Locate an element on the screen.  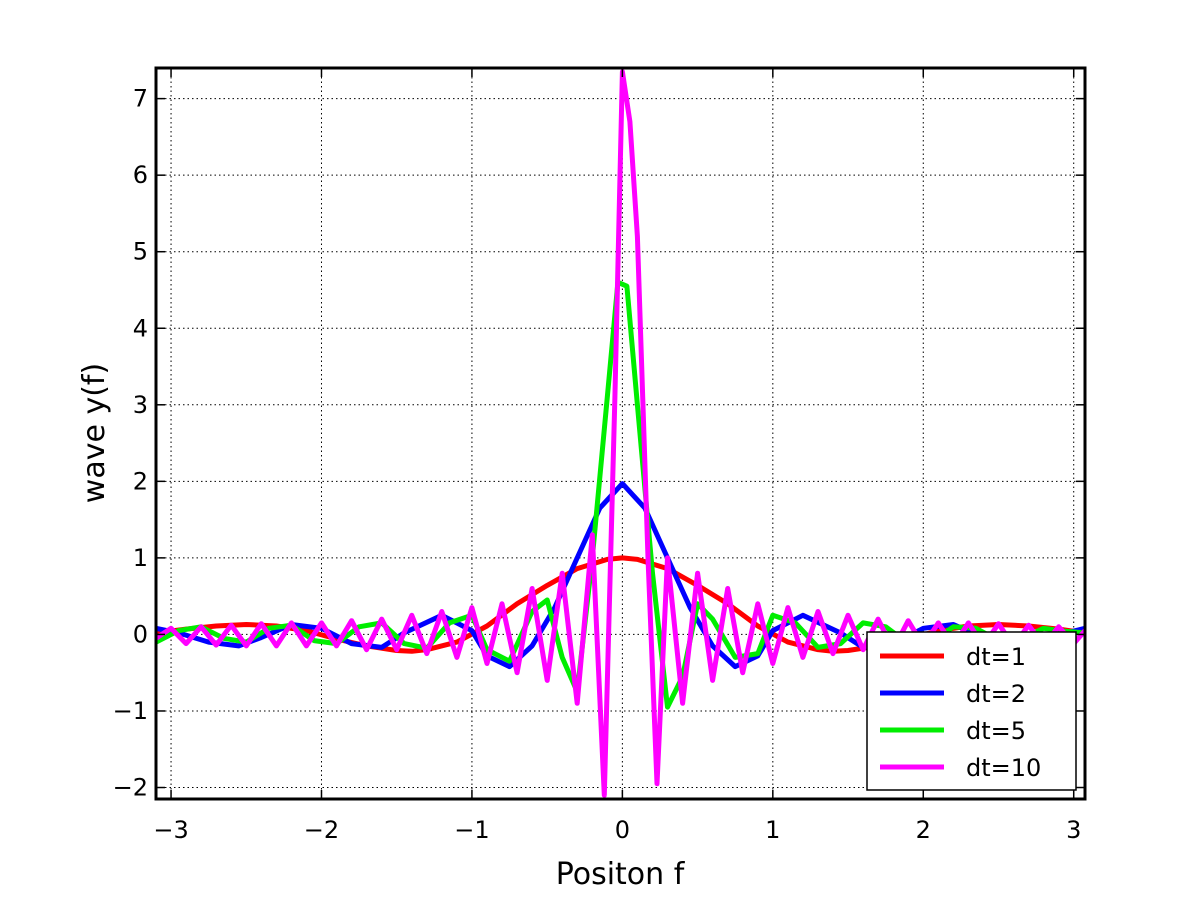
y-tick-label: 4 is located at coordinates (140, 328).